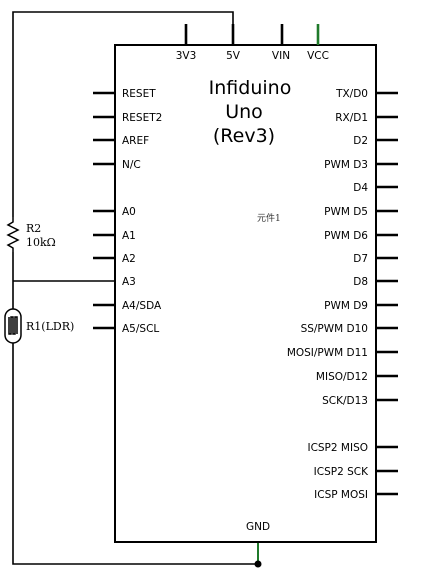 This screenshot has width=443, height=575. What do you see at coordinates (258, 564) in the screenshot?
I see `gnd-junction-dot` at bounding box center [258, 564].